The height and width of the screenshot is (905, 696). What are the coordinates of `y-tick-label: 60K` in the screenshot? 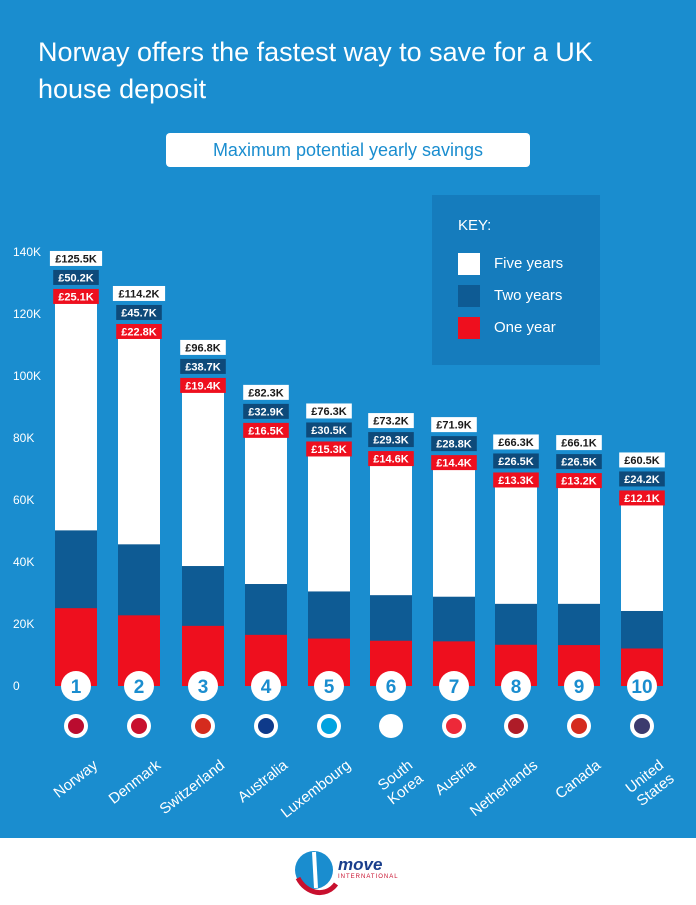 It's located at (23, 500).